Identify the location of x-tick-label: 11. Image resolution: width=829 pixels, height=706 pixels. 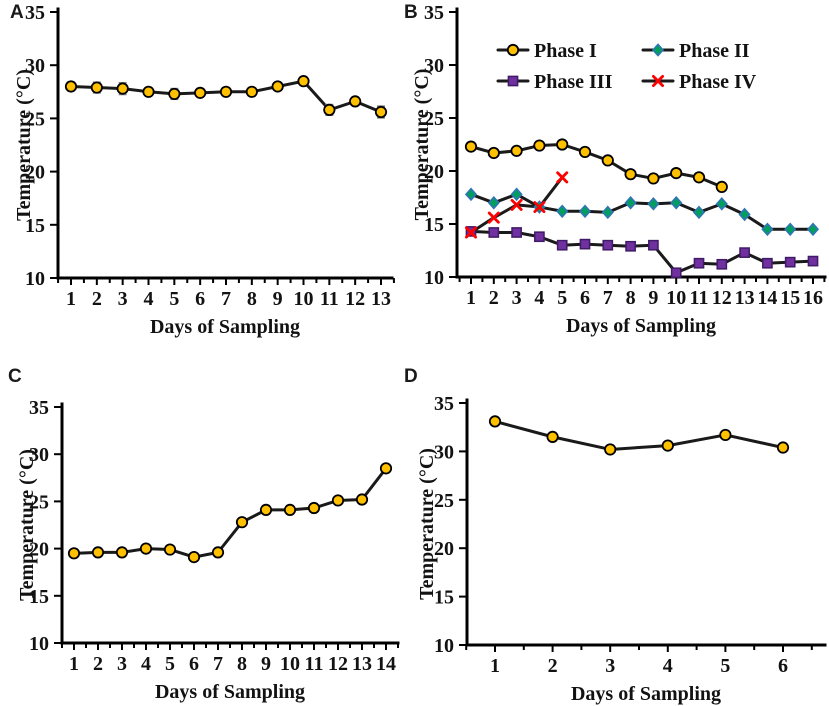
(329, 299).